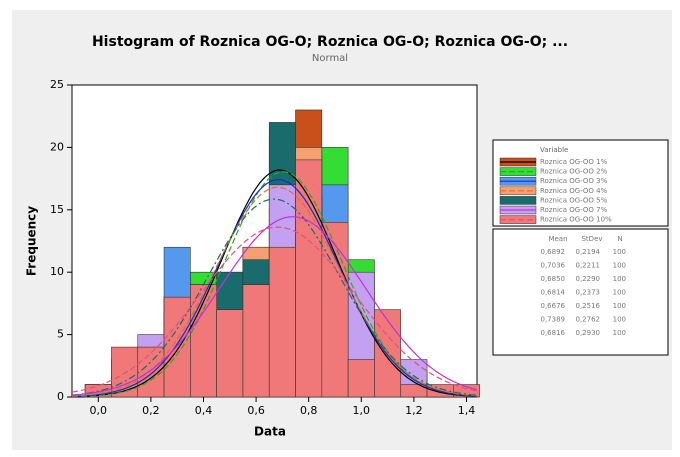  I want to click on y-tick-label: 15, so click(57, 209).